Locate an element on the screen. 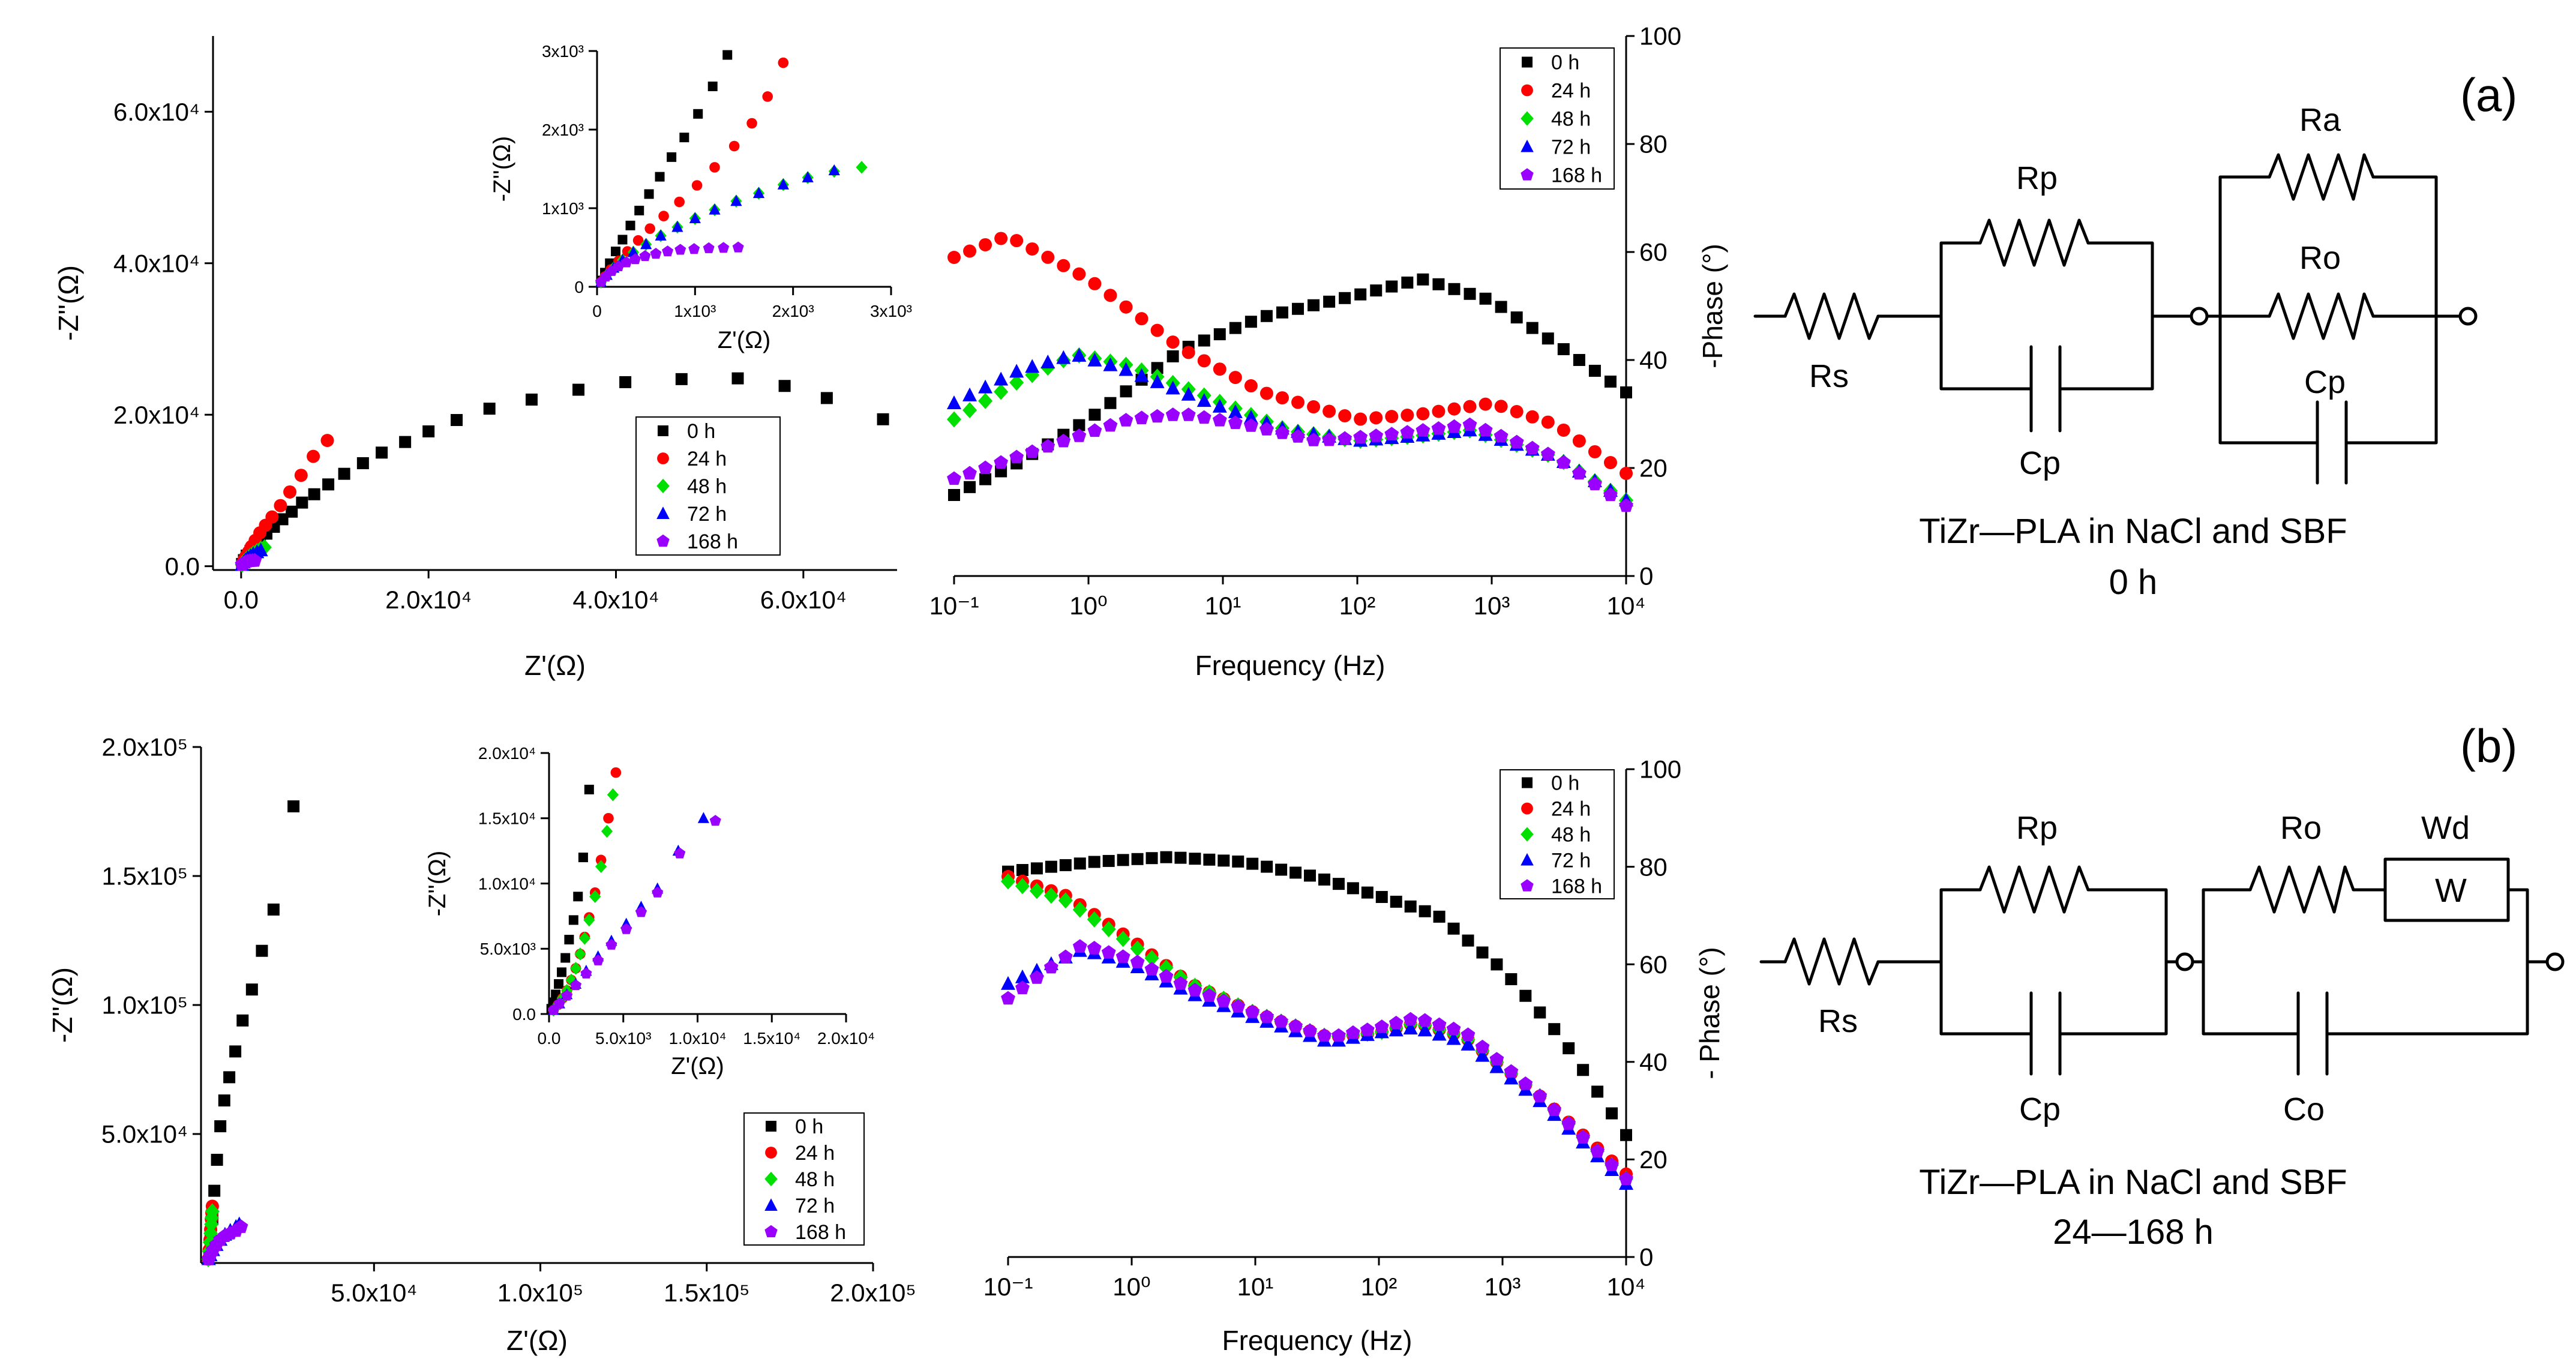 The image size is (2576, 1365). parallel-rp-cp-a is located at coordinates (2046, 316).